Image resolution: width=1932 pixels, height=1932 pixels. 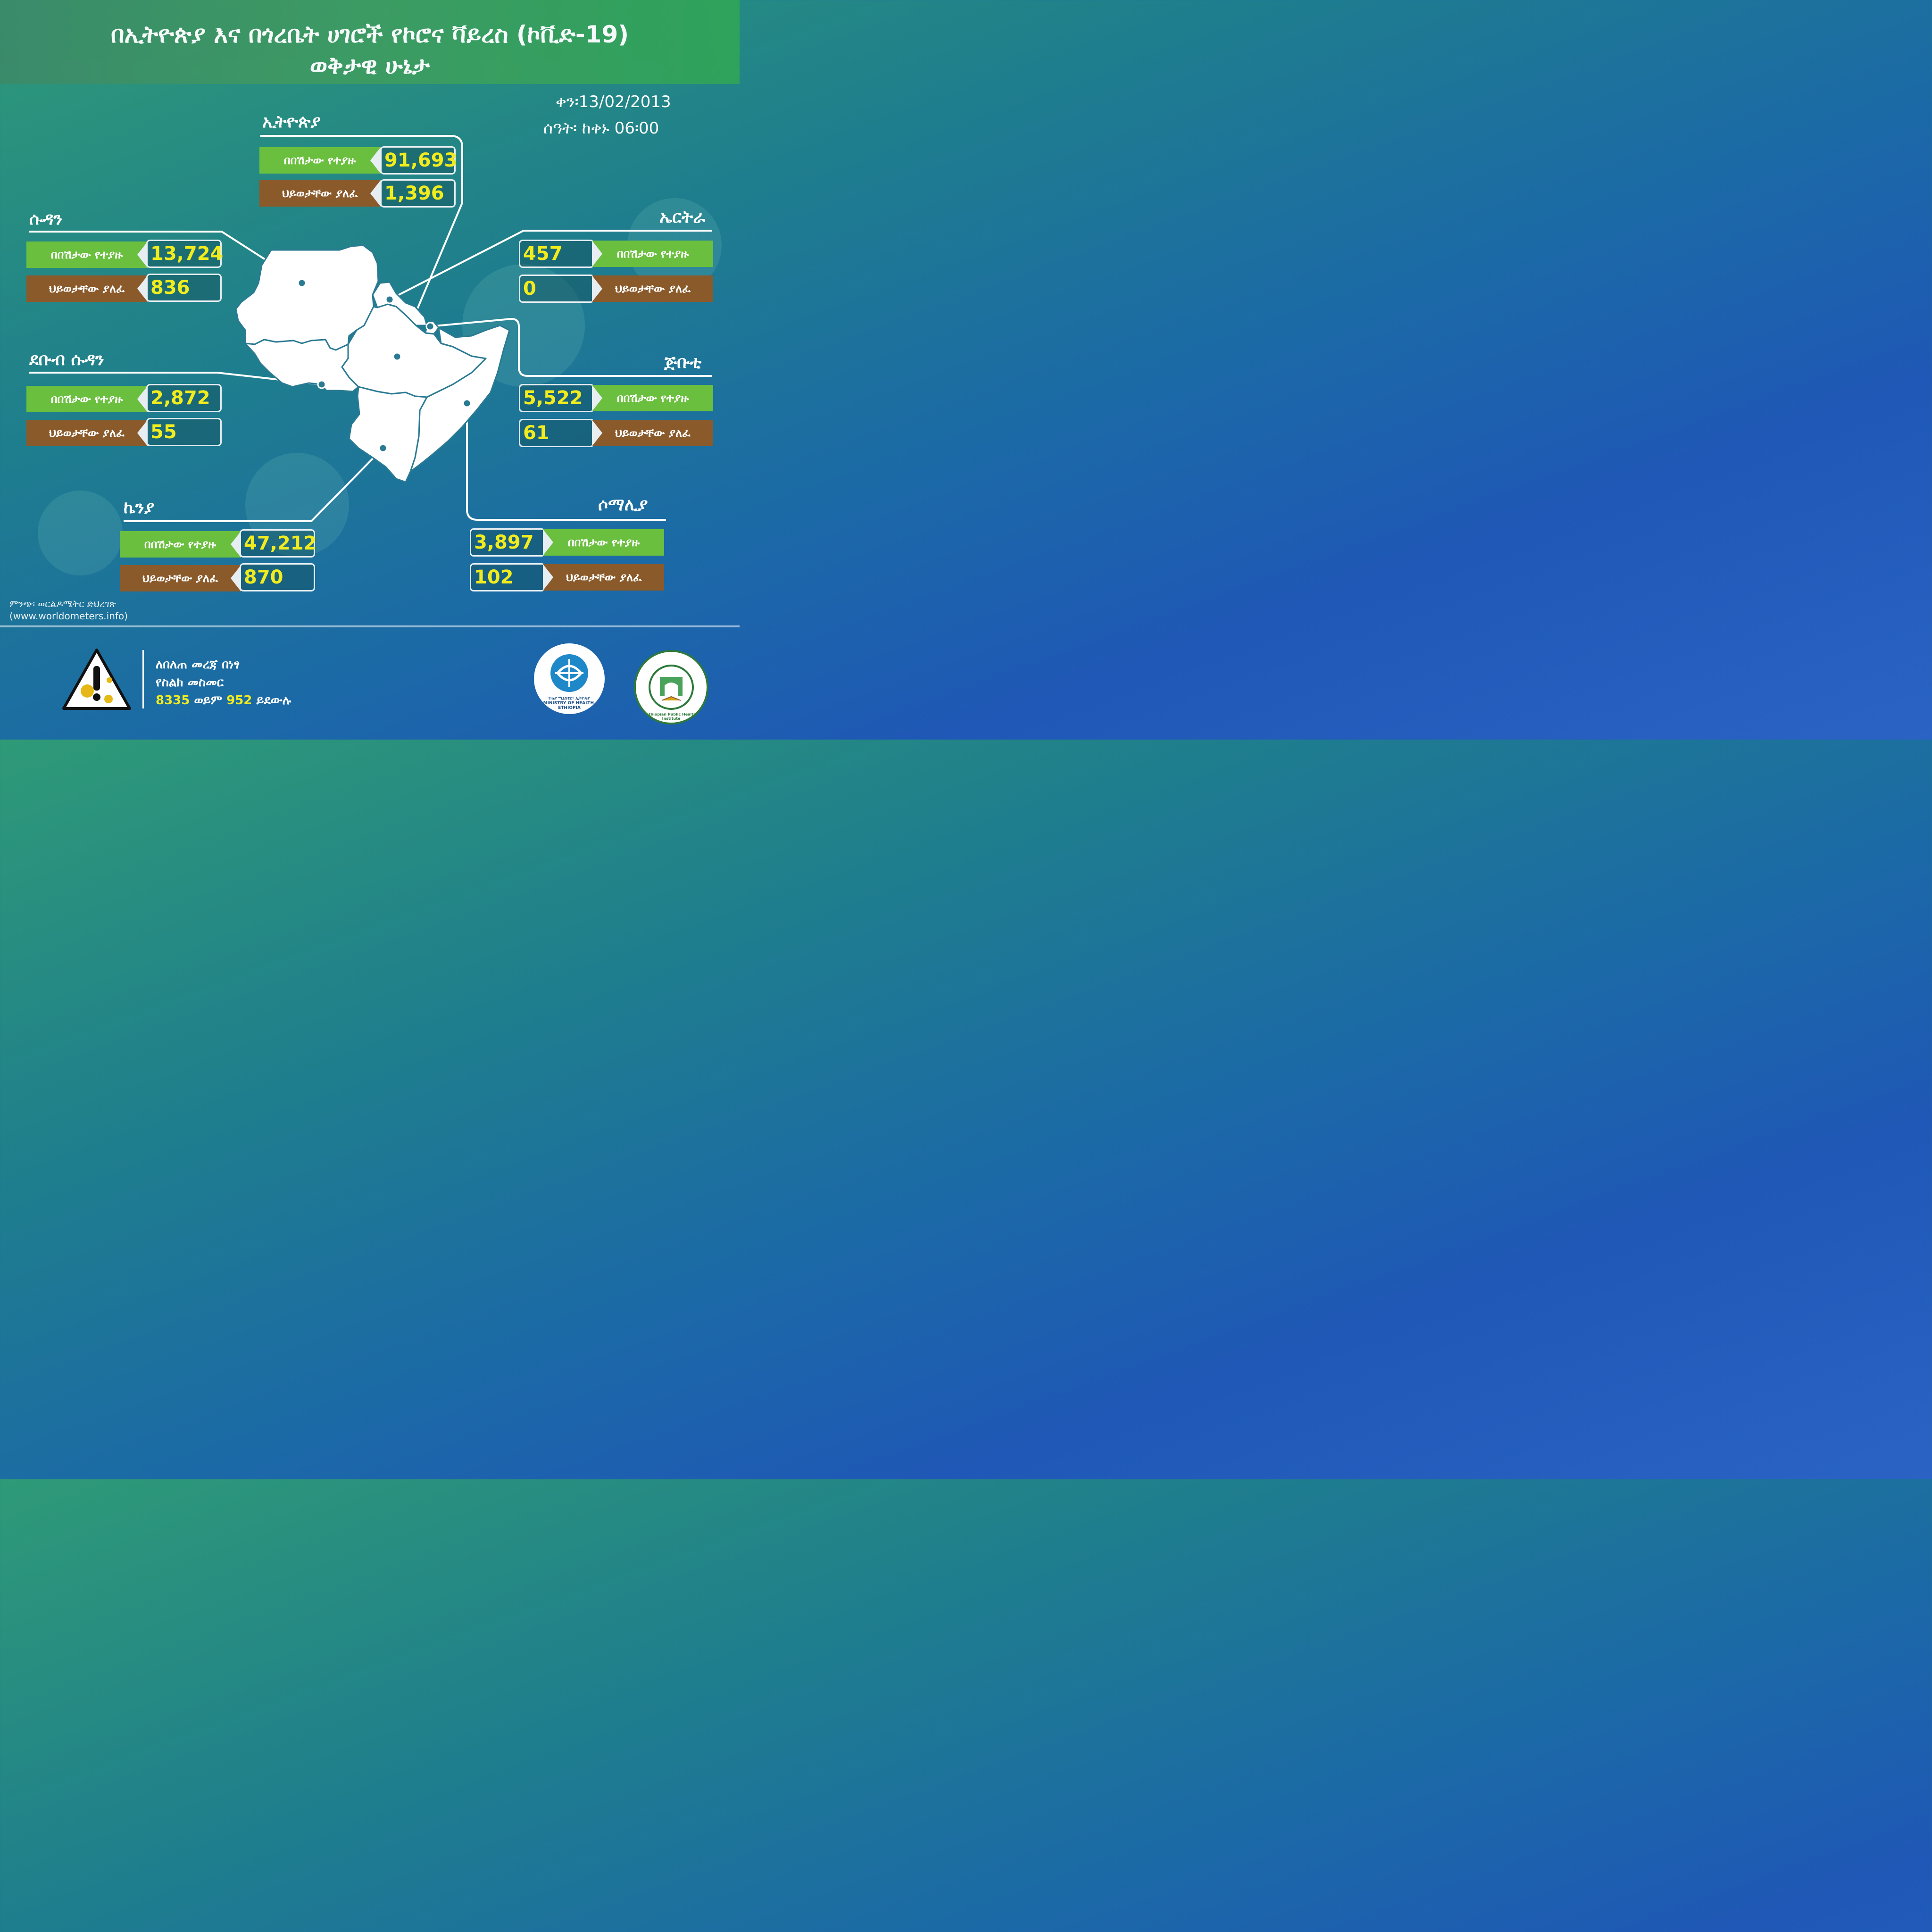 I want to click on eritrea-cases-label: በበሽታው የተያዙ, so click(x=653, y=254).